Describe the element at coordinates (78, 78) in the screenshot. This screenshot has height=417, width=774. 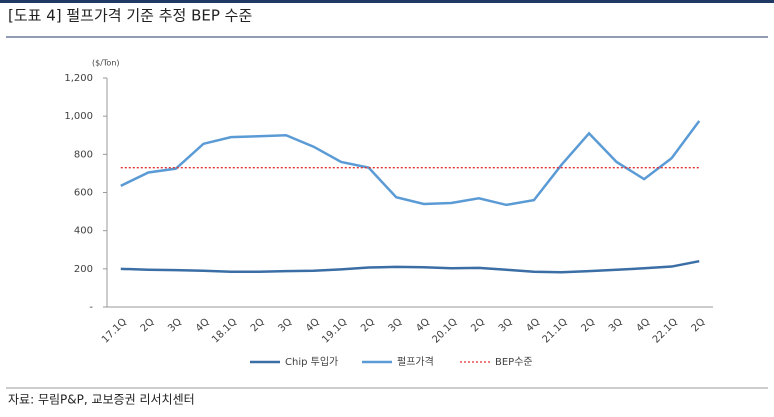
I see `y-tick-label: 1,200` at that location.